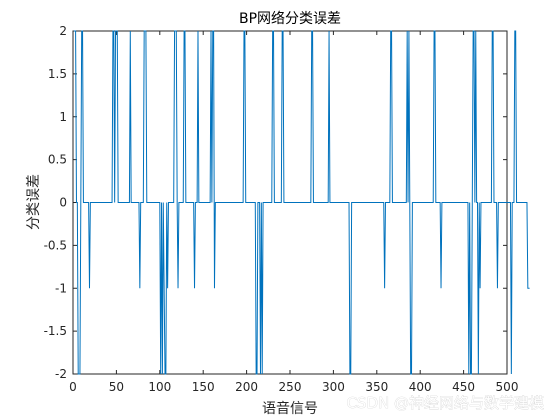 This screenshot has height=420, width=560. Describe the element at coordinates (55, 245) in the screenshot. I see `y-tick-label: -0.5` at that location.